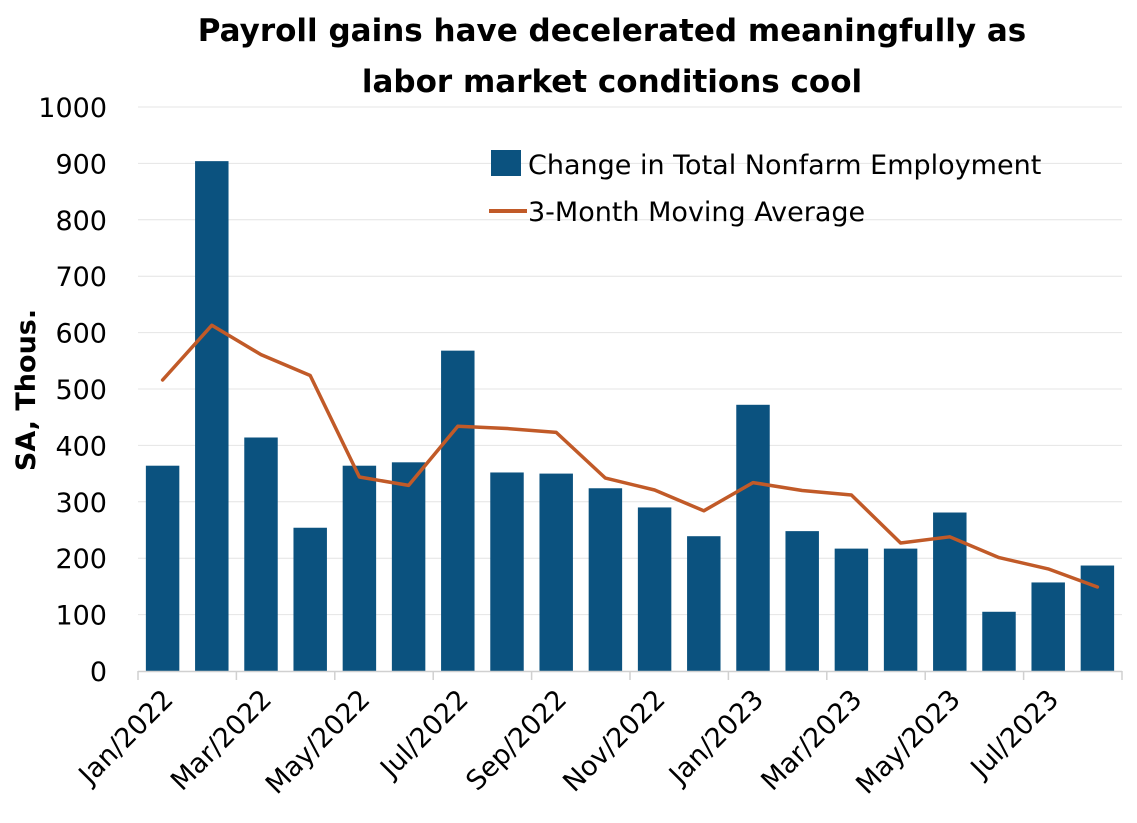 This screenshot has height=823, width=1137. What do you see at coordinates (630, 675) in the screenshot?
I see `x-axis` at bounding box center [630, 675].